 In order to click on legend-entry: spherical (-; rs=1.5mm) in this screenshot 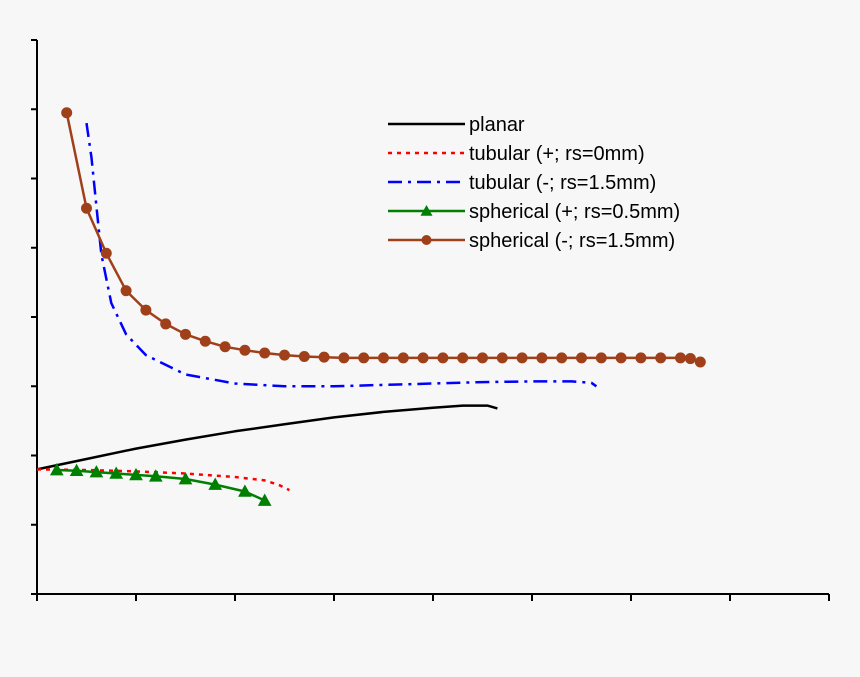, I will do `click(531, 241)`.